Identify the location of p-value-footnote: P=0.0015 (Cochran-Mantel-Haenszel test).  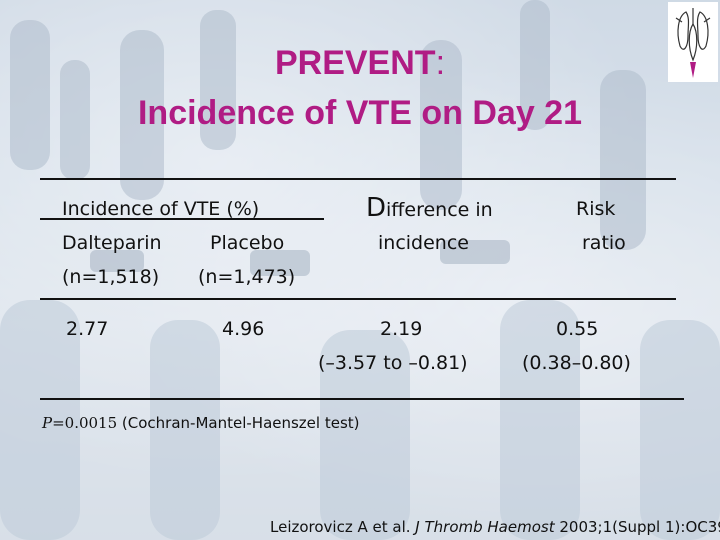
(201, 423).